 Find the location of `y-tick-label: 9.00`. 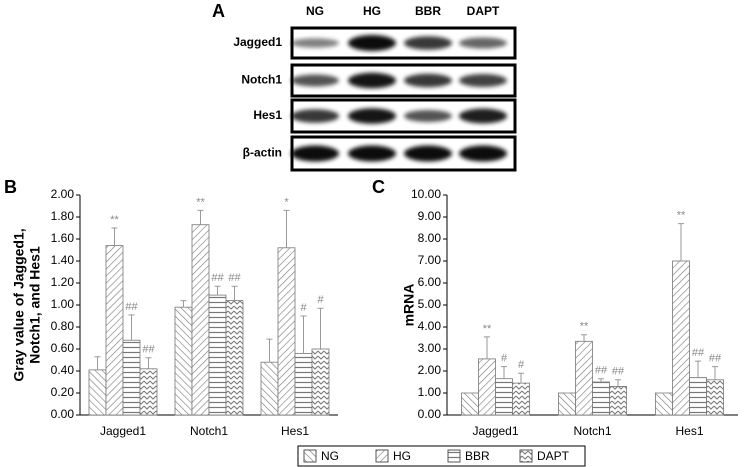

y-tick-label: 9.00 is located at coordinates (430, 216).